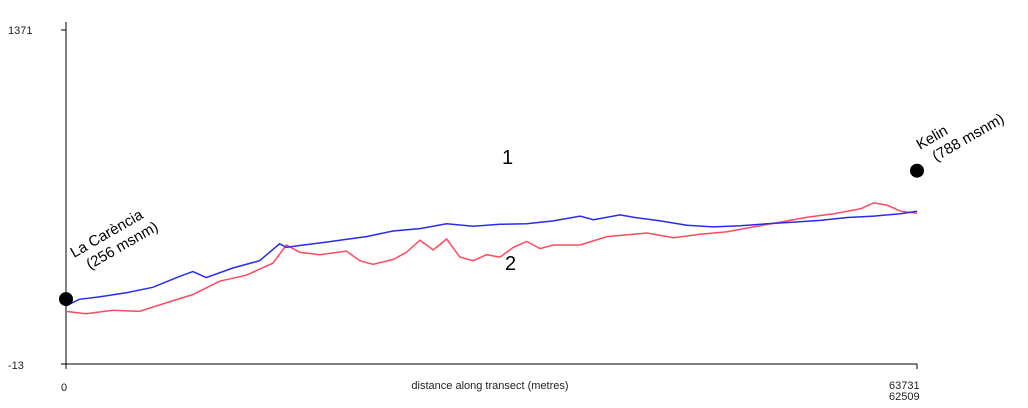  Describe the element at coordinates (115, 239) in the screenshot. I see `start-location-label: La Carència (256 msnm)` at that location.